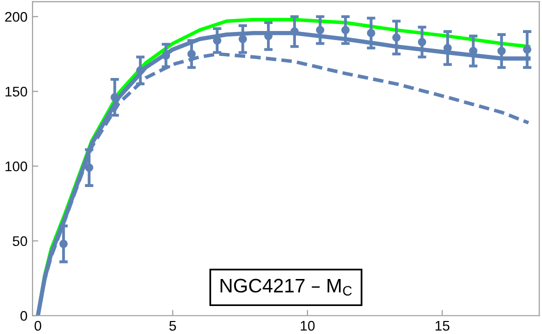 This screenshot has height=334, width=542. What do you see at coordinates (286, 287) in the screenshot?
I see `annotation: NGC4217 – M$_{C}$` at bounding box center [286, 287].